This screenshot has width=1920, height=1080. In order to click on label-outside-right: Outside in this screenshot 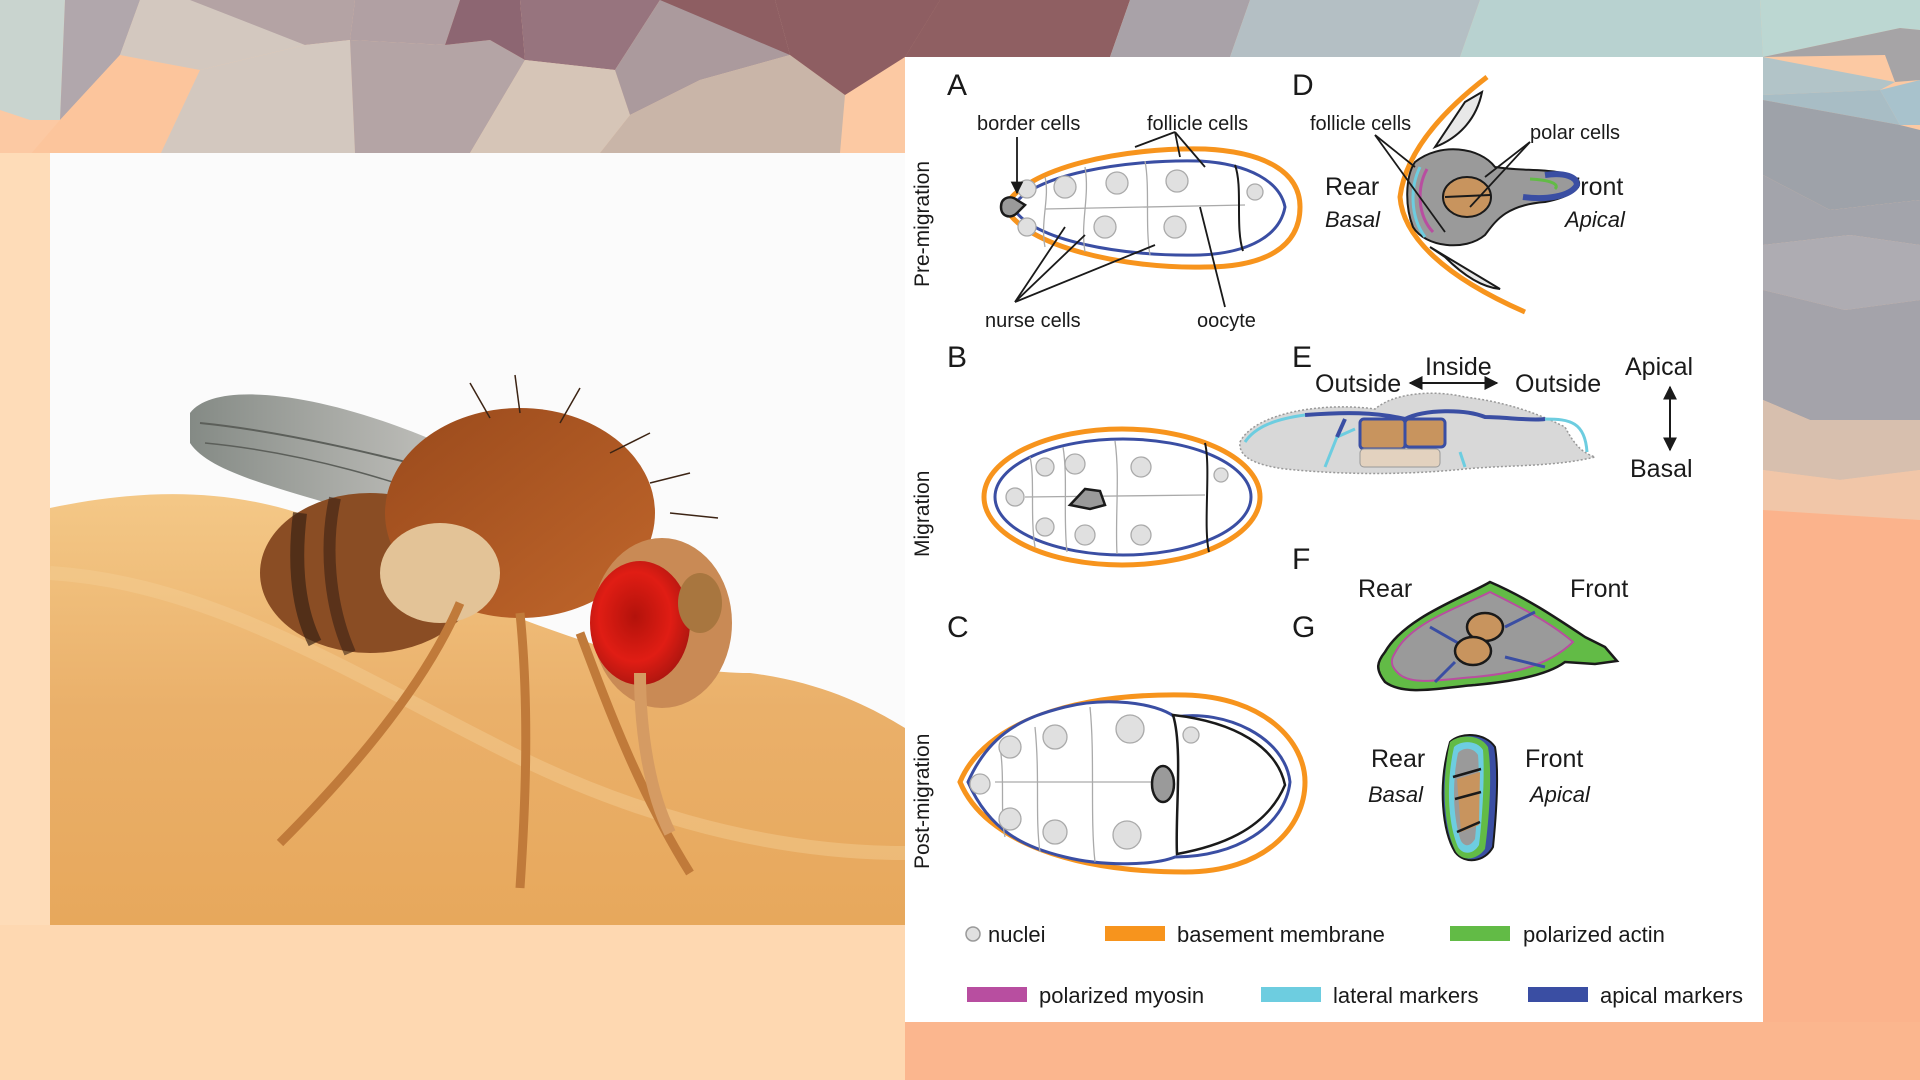, I will do `click(1558, 384)`.